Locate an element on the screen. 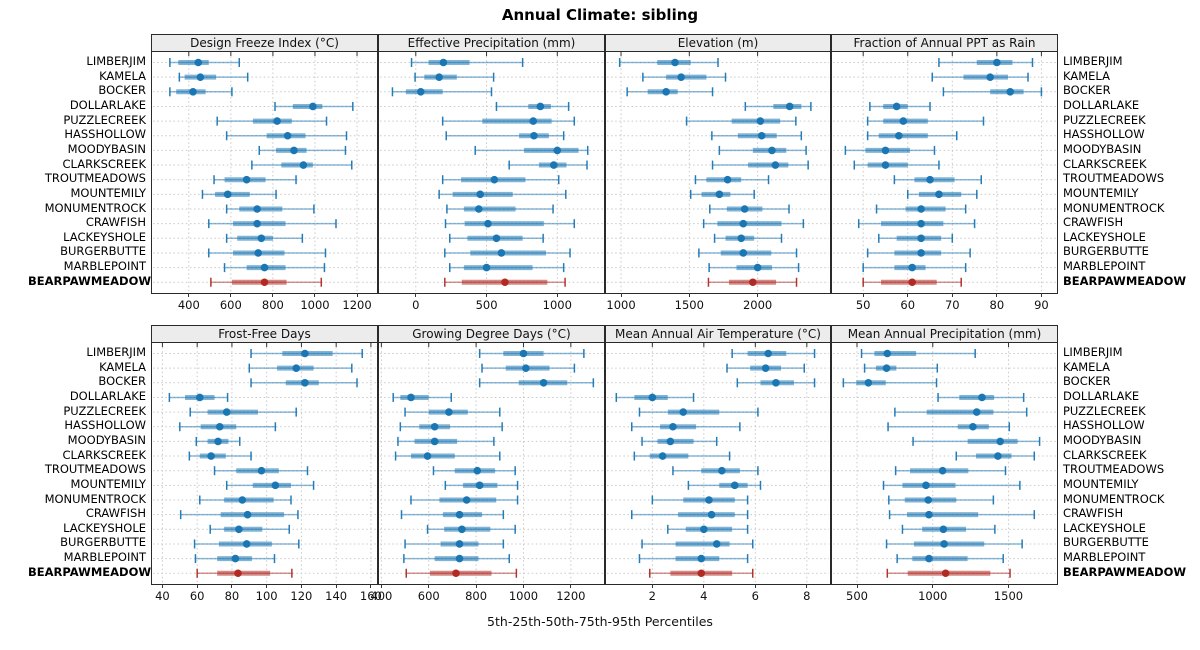 The width and height of the screenshot is (1200, 650). station-label-right-0-limberjim: LIMBERJIM is located at coordinates (1093, 61).